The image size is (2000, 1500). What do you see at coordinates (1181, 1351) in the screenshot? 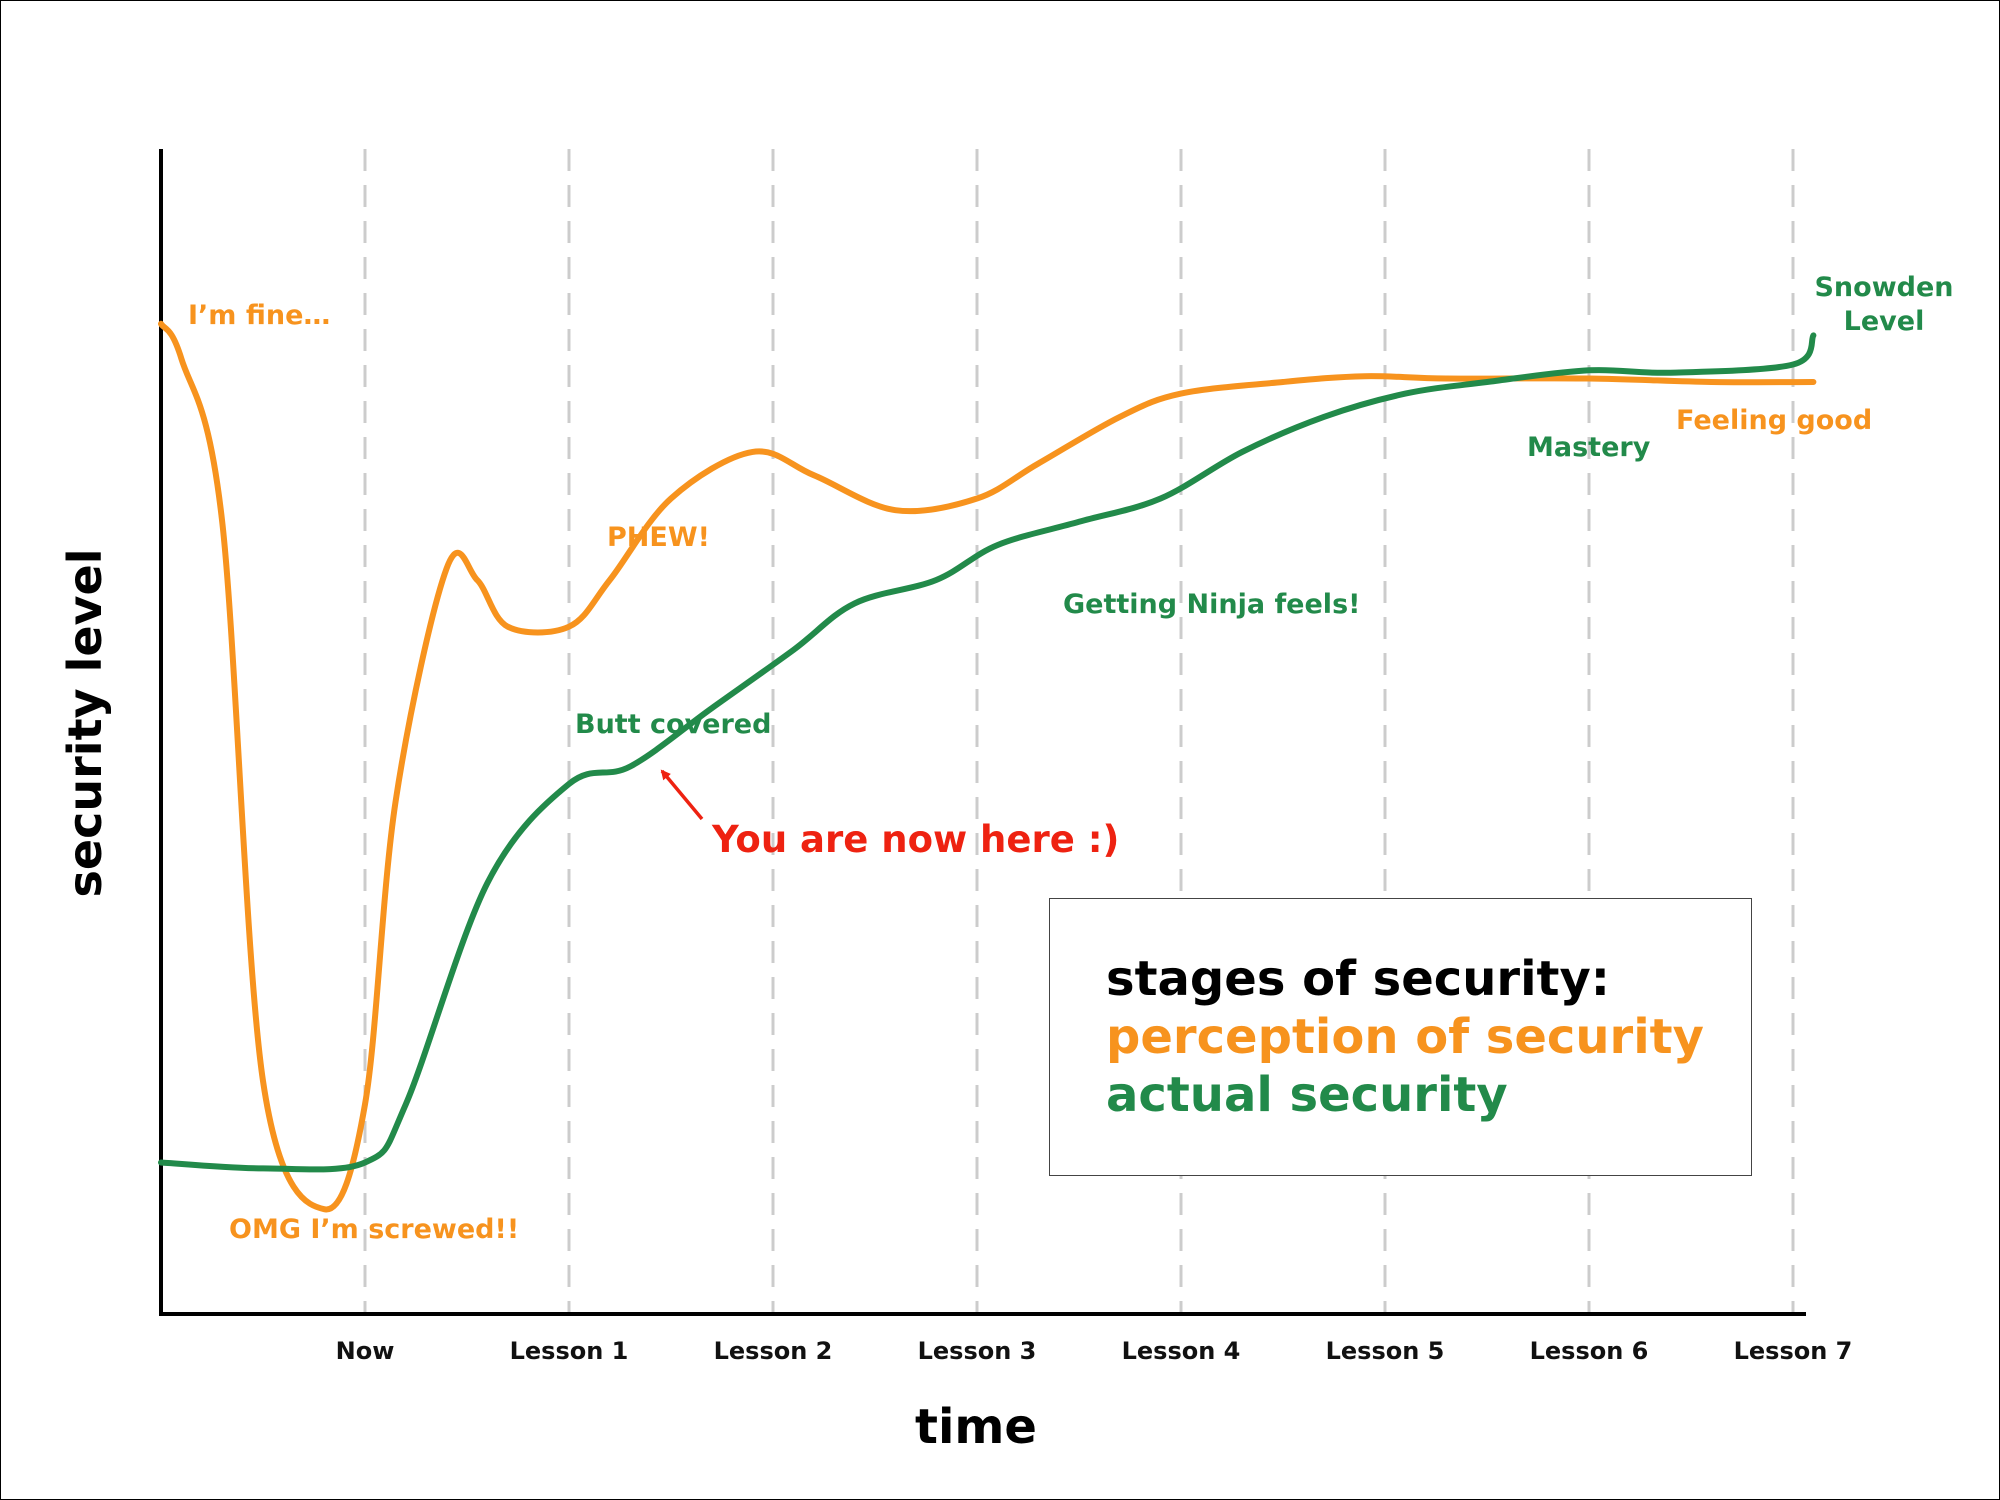
I see `x-tick-label: Lesson 4` at bounding box center [1181, 1351].